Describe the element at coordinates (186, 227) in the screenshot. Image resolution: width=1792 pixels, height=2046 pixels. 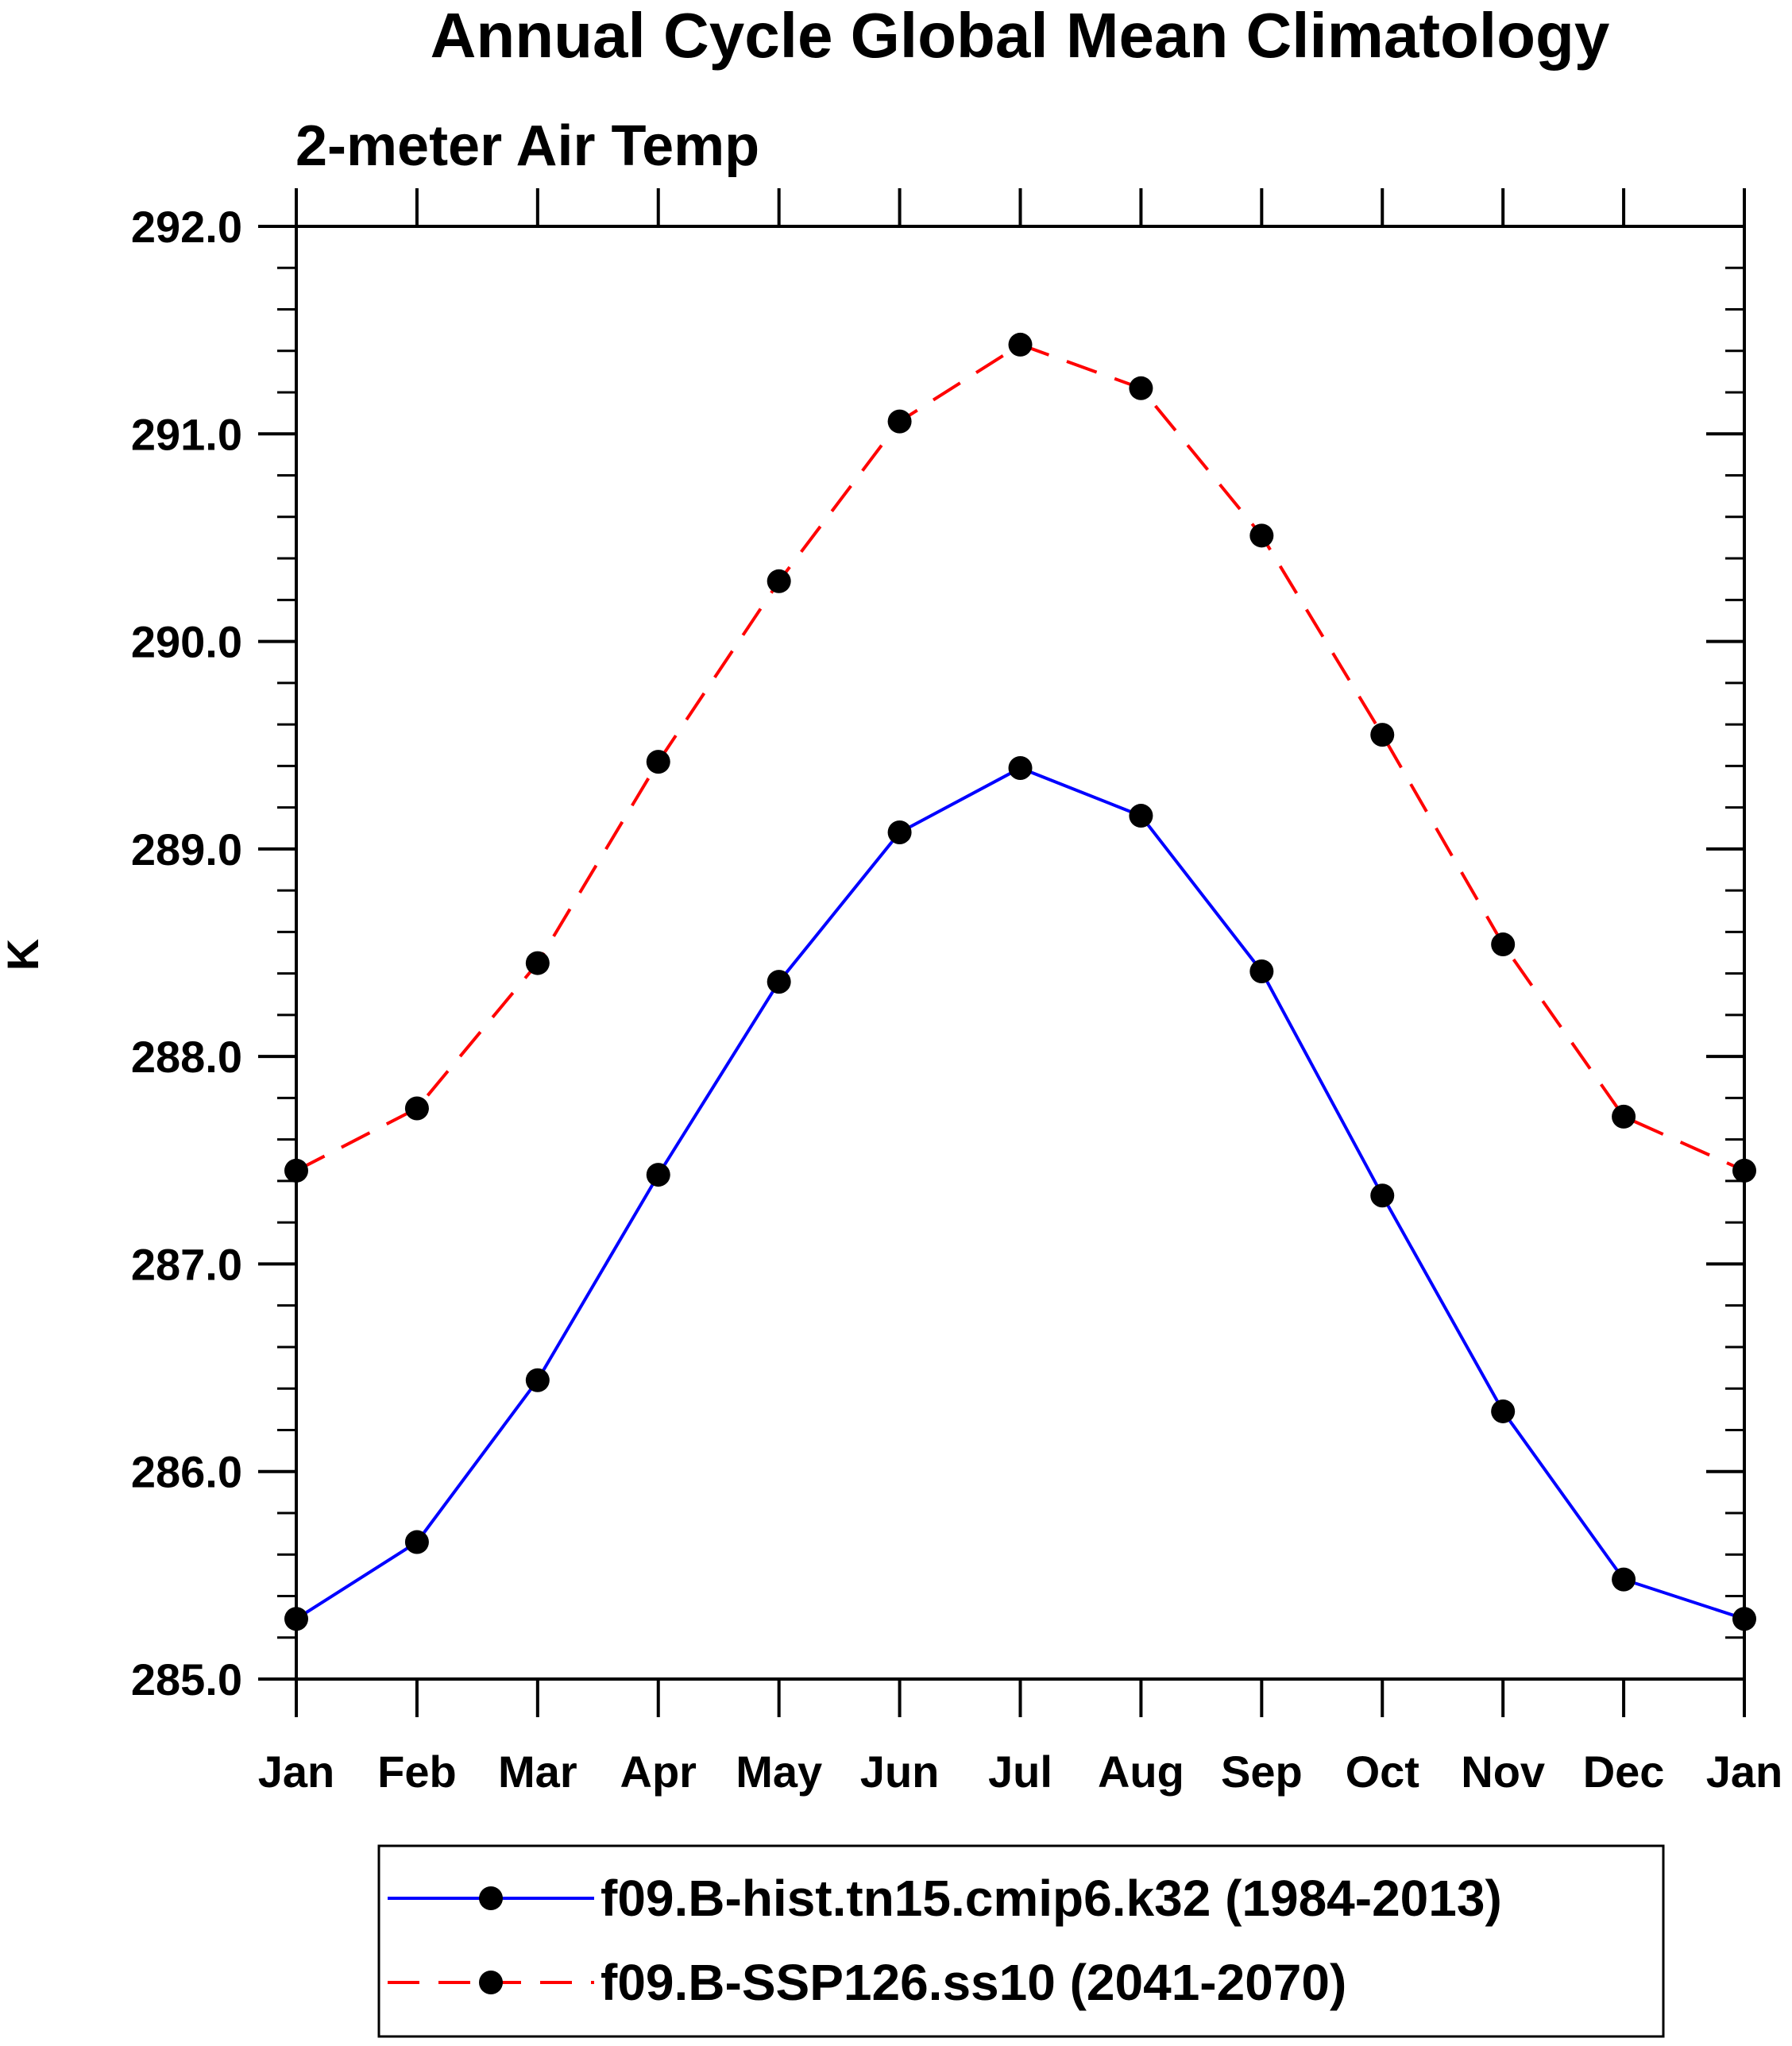
I see `y-tick-label: 292.0` at that location.